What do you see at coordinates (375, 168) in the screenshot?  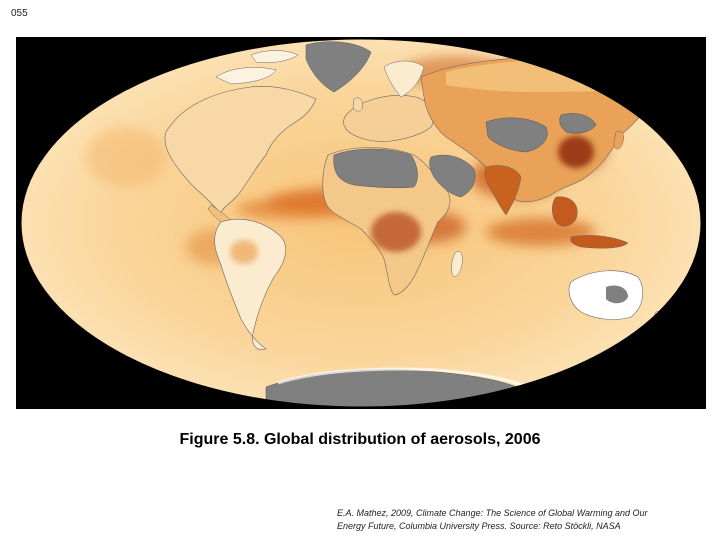 I see `sahara` at bounding box center [375, 168].